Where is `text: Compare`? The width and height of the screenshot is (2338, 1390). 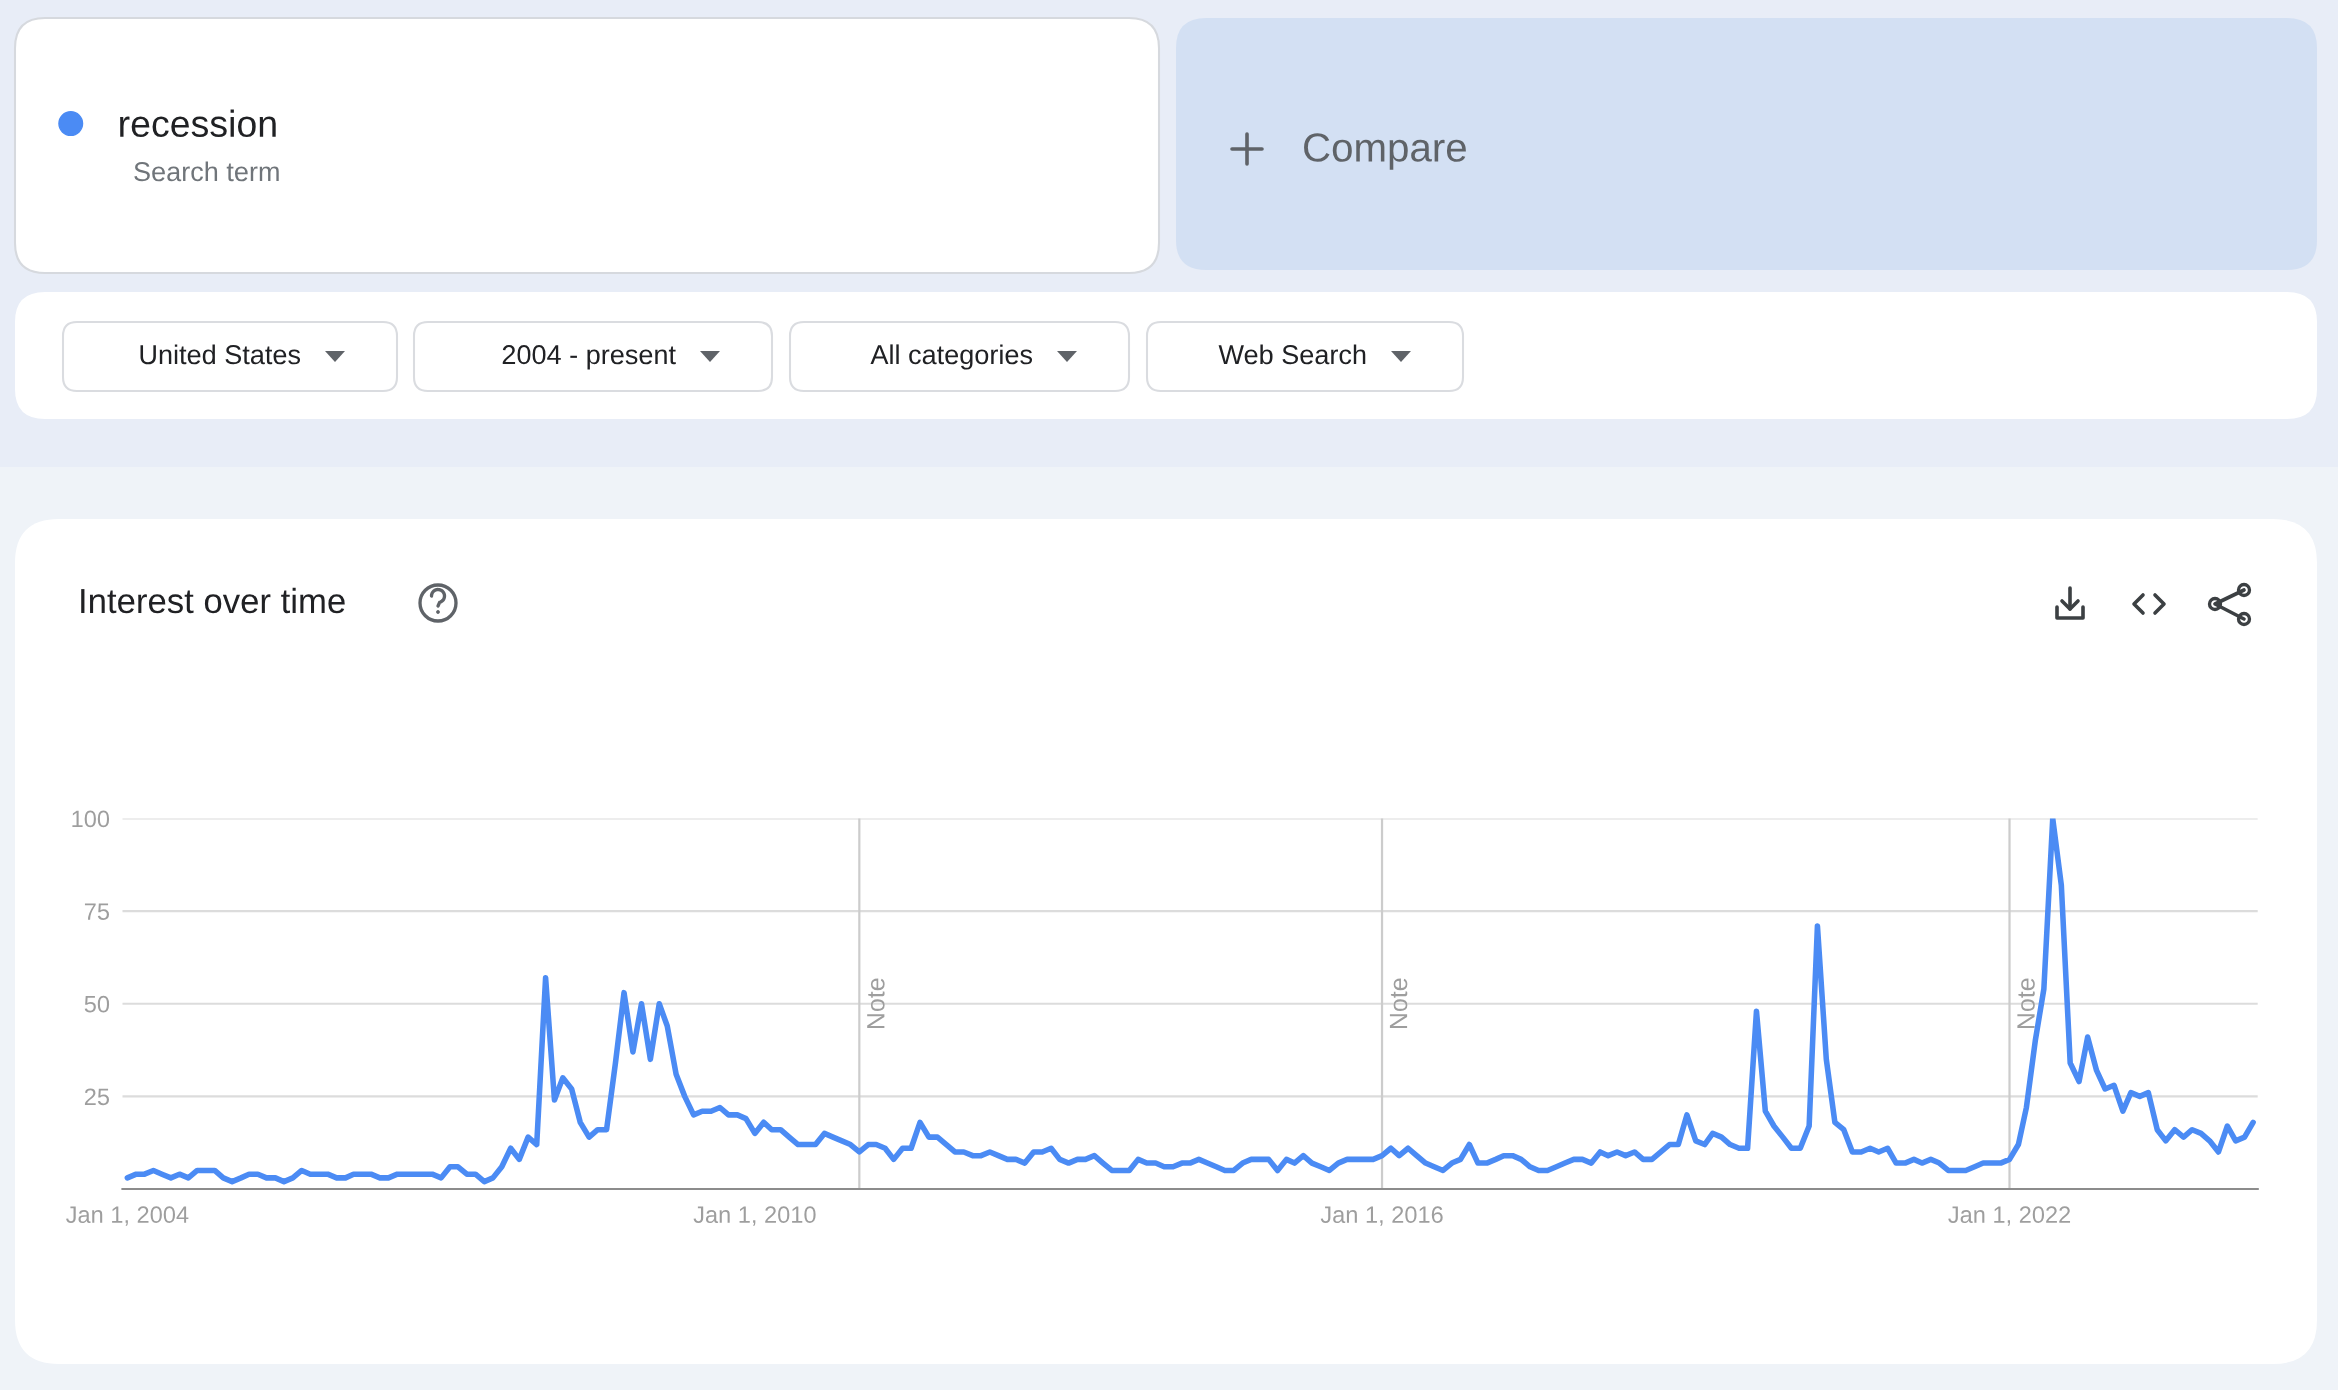 text: Compare is located at coordinates (1385, 151).